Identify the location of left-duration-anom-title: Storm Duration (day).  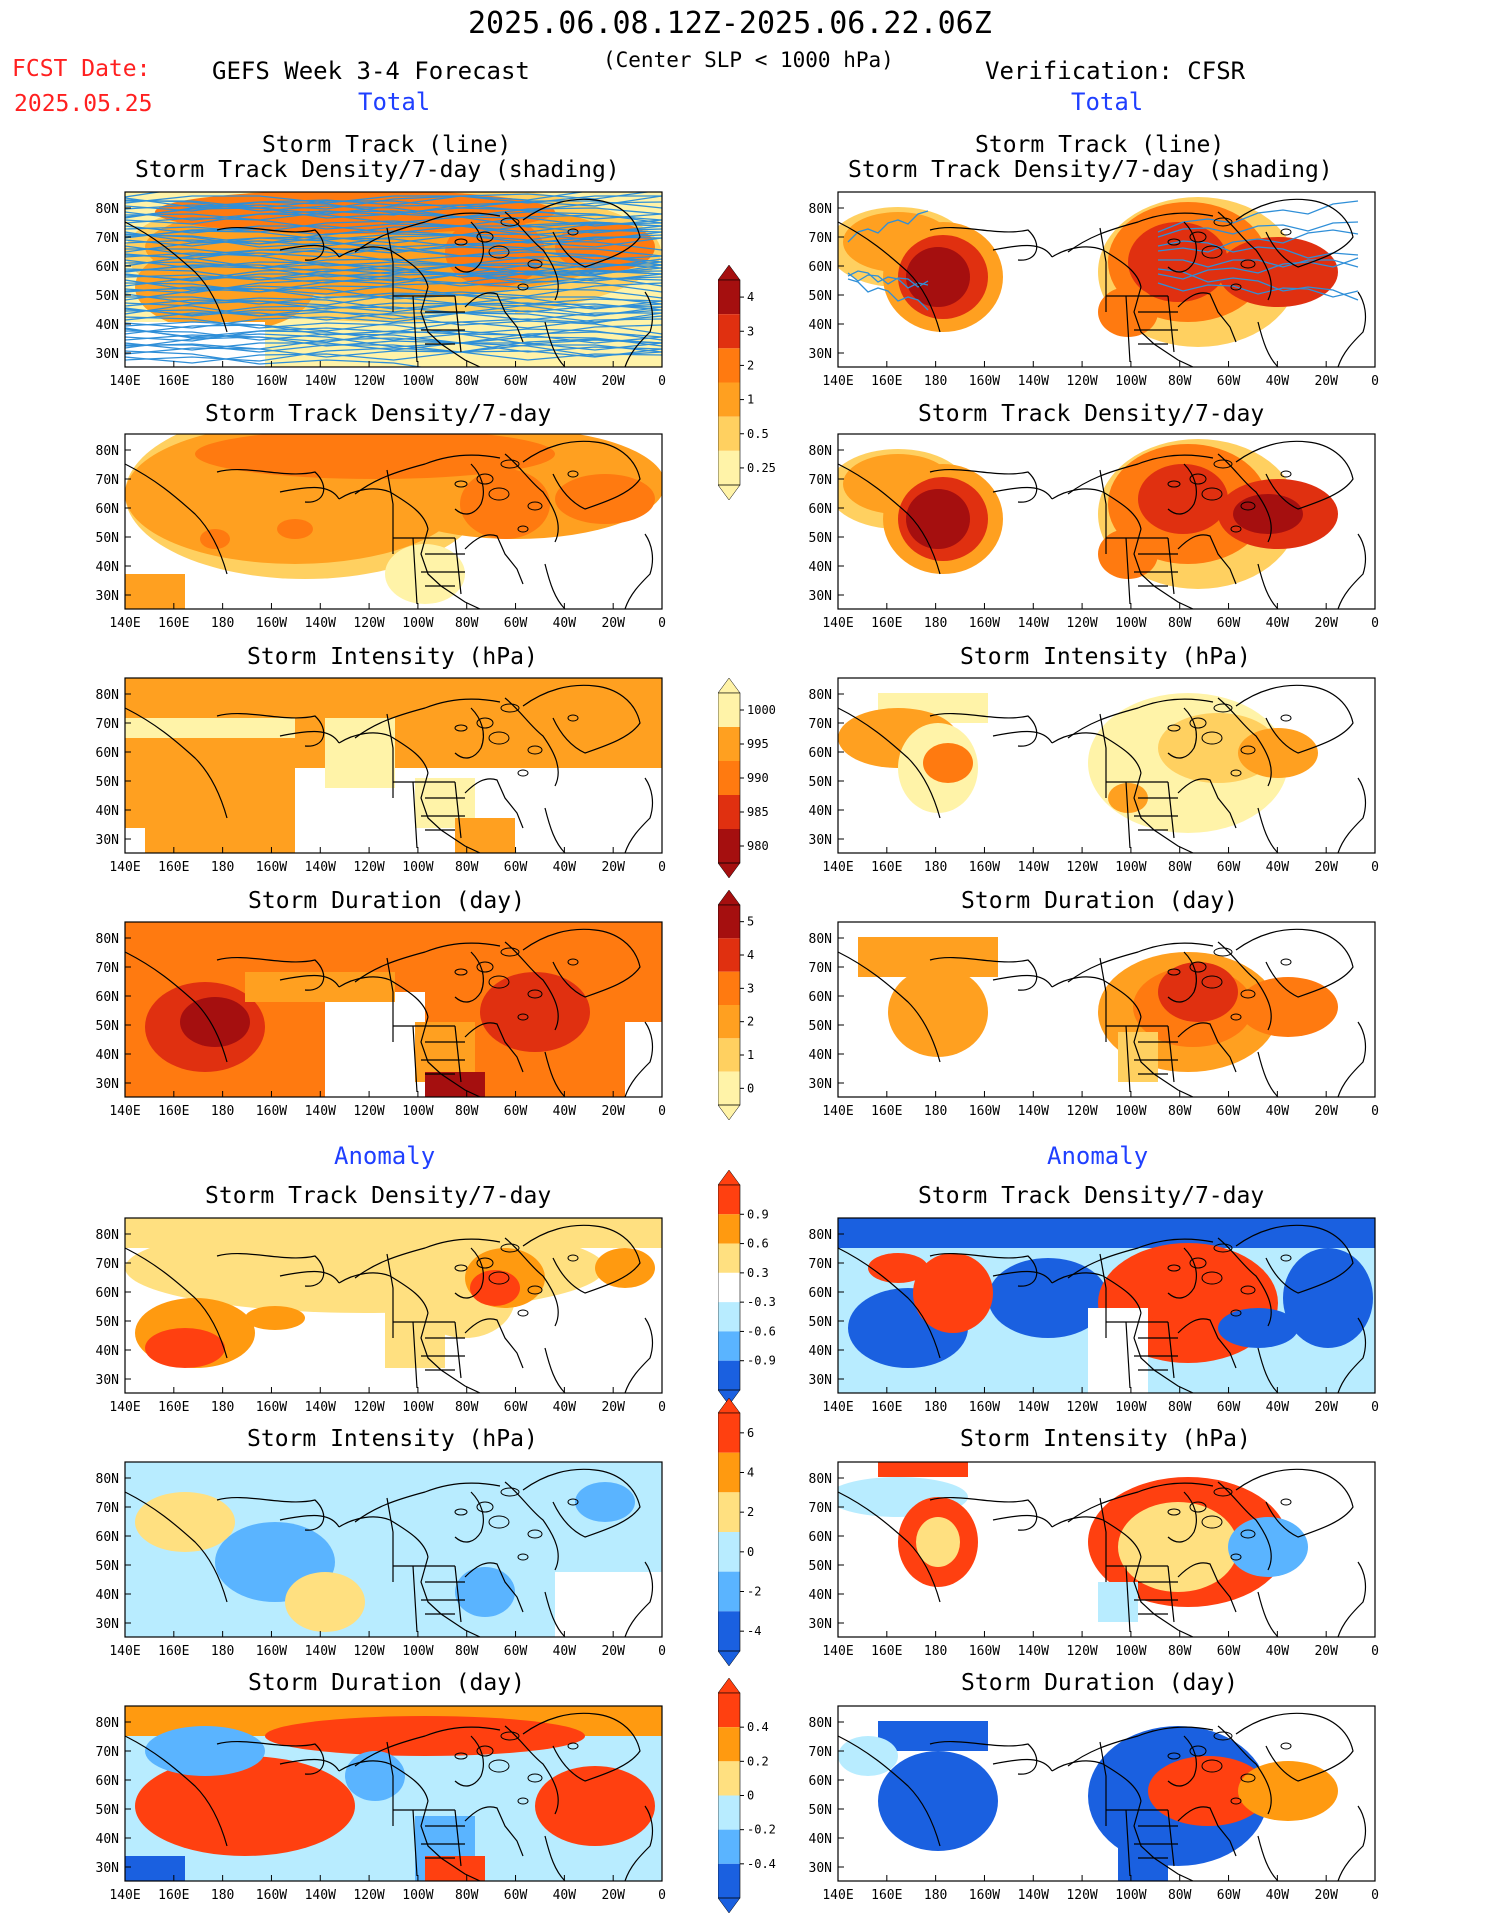
(386, 1683).